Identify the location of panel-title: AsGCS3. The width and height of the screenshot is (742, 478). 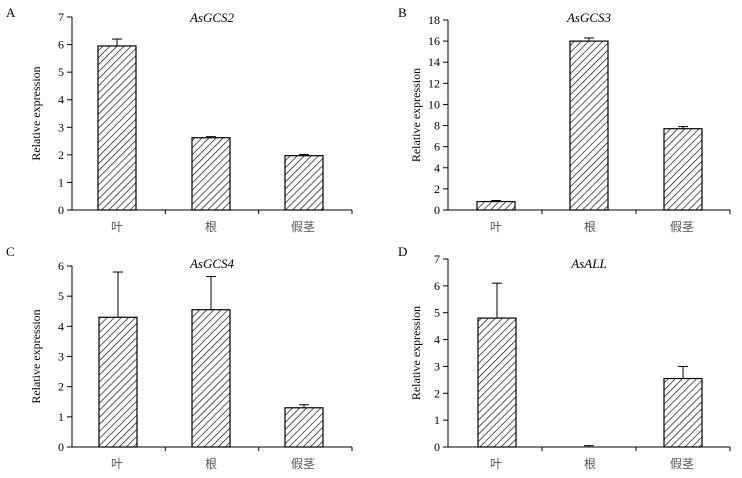
(589, 17).